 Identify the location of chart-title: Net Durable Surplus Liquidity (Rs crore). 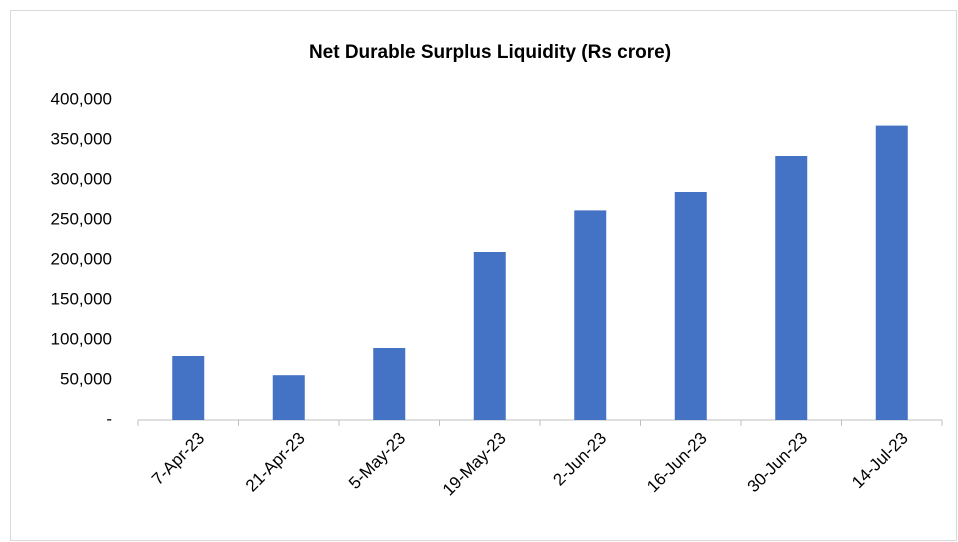
(490, 52).